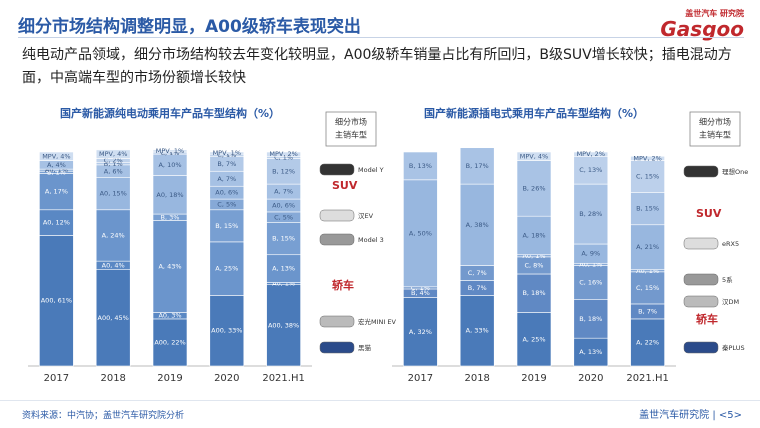  I want to click on data-label: B, 13%, so click(420, 166).